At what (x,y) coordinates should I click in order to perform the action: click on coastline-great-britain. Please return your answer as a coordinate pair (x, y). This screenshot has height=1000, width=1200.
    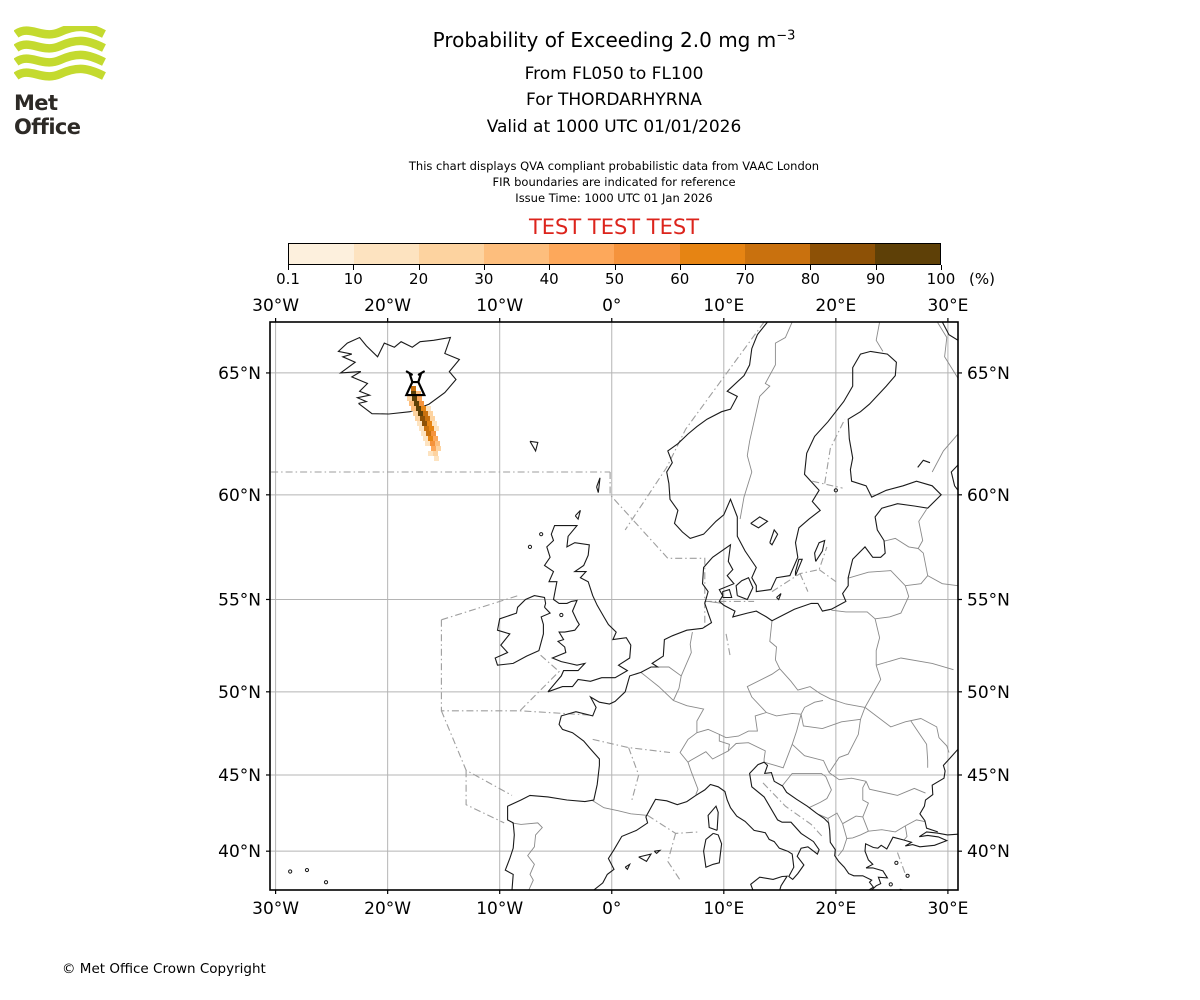
    Looking at the image, I should click on (587, 609).